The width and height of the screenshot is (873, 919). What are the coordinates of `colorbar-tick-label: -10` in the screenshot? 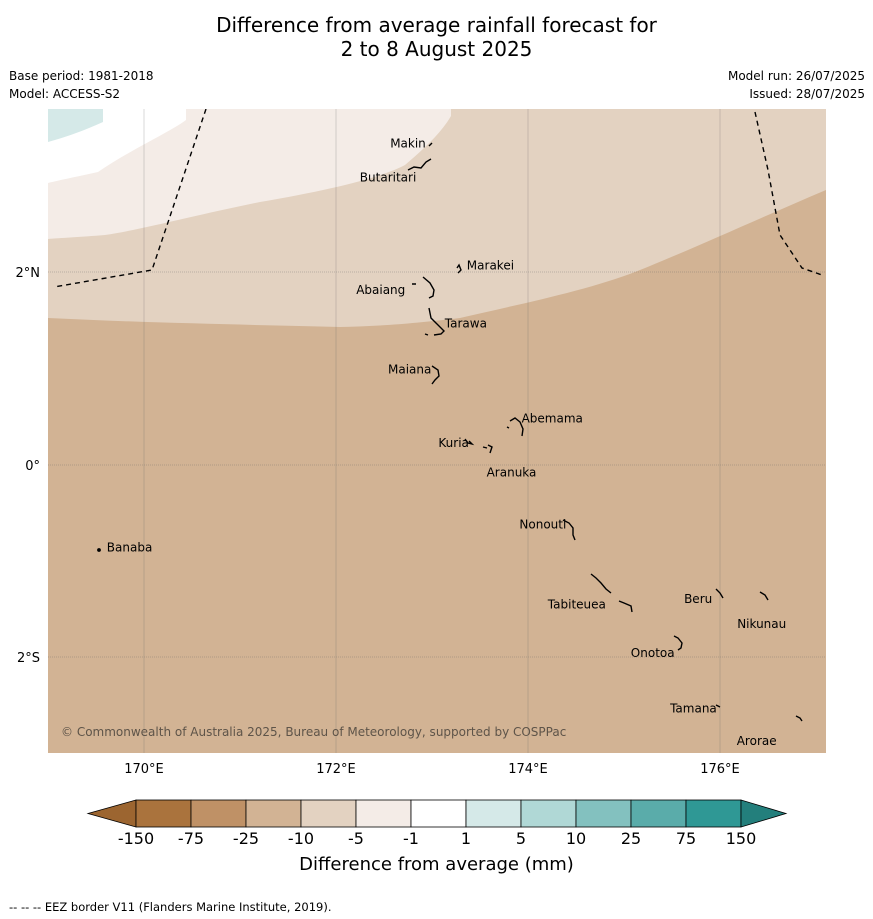 It's located at (301, 838).